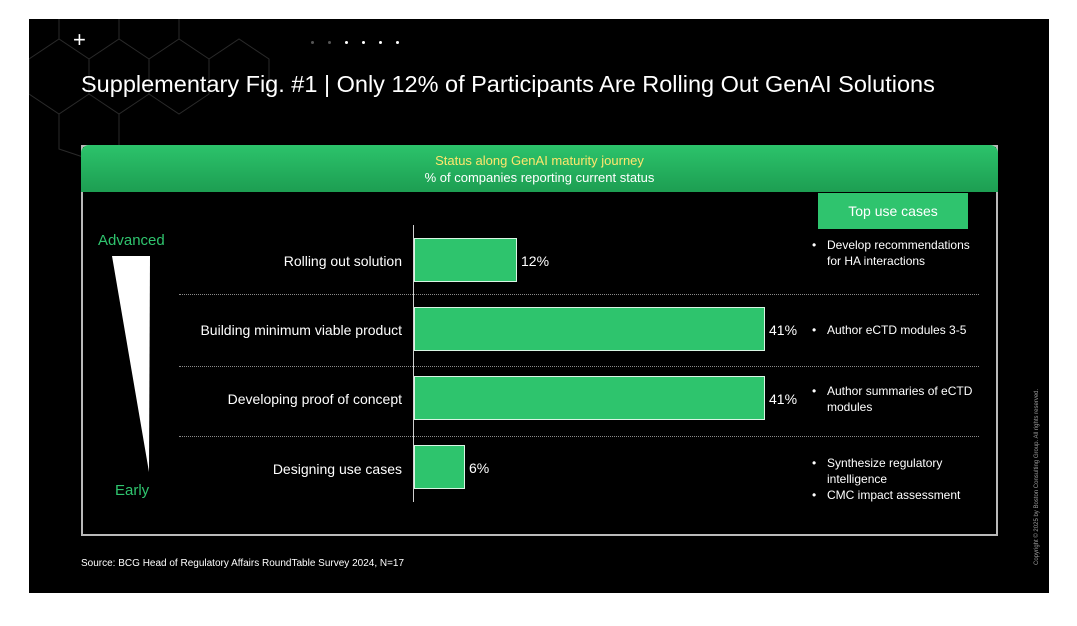 The width and height of the screenshot is (1077, 626). I want to click on plus-icon: +, so click(79, 39).